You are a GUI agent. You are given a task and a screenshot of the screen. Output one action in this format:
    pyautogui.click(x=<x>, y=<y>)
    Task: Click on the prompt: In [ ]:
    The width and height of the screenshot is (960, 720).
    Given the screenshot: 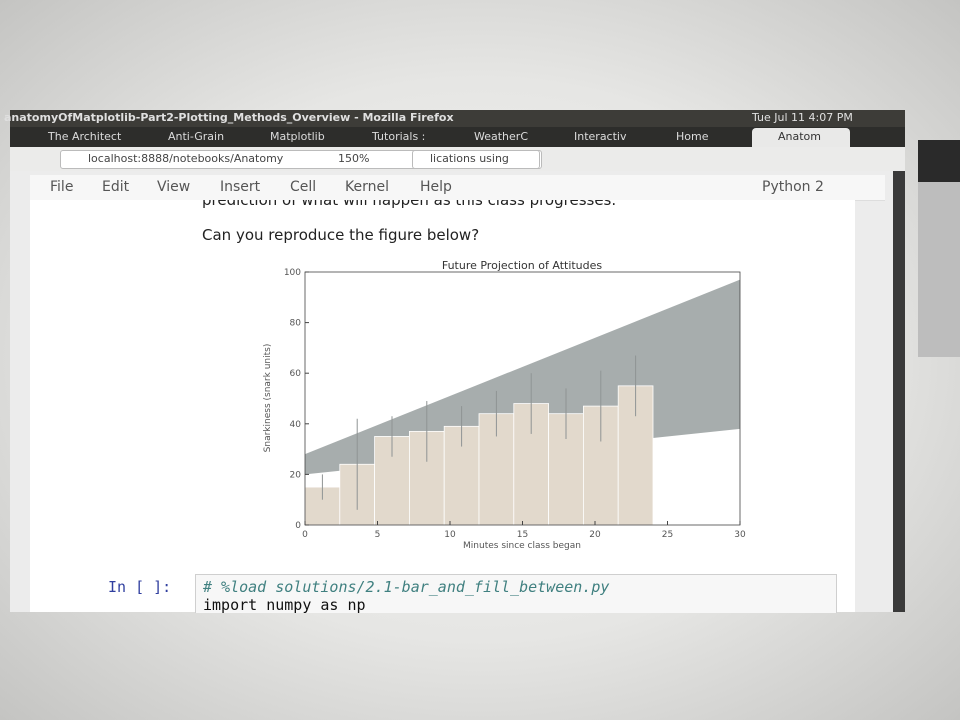 What is the action you would take?
    pyautogui.click(x=140, y=587)
    